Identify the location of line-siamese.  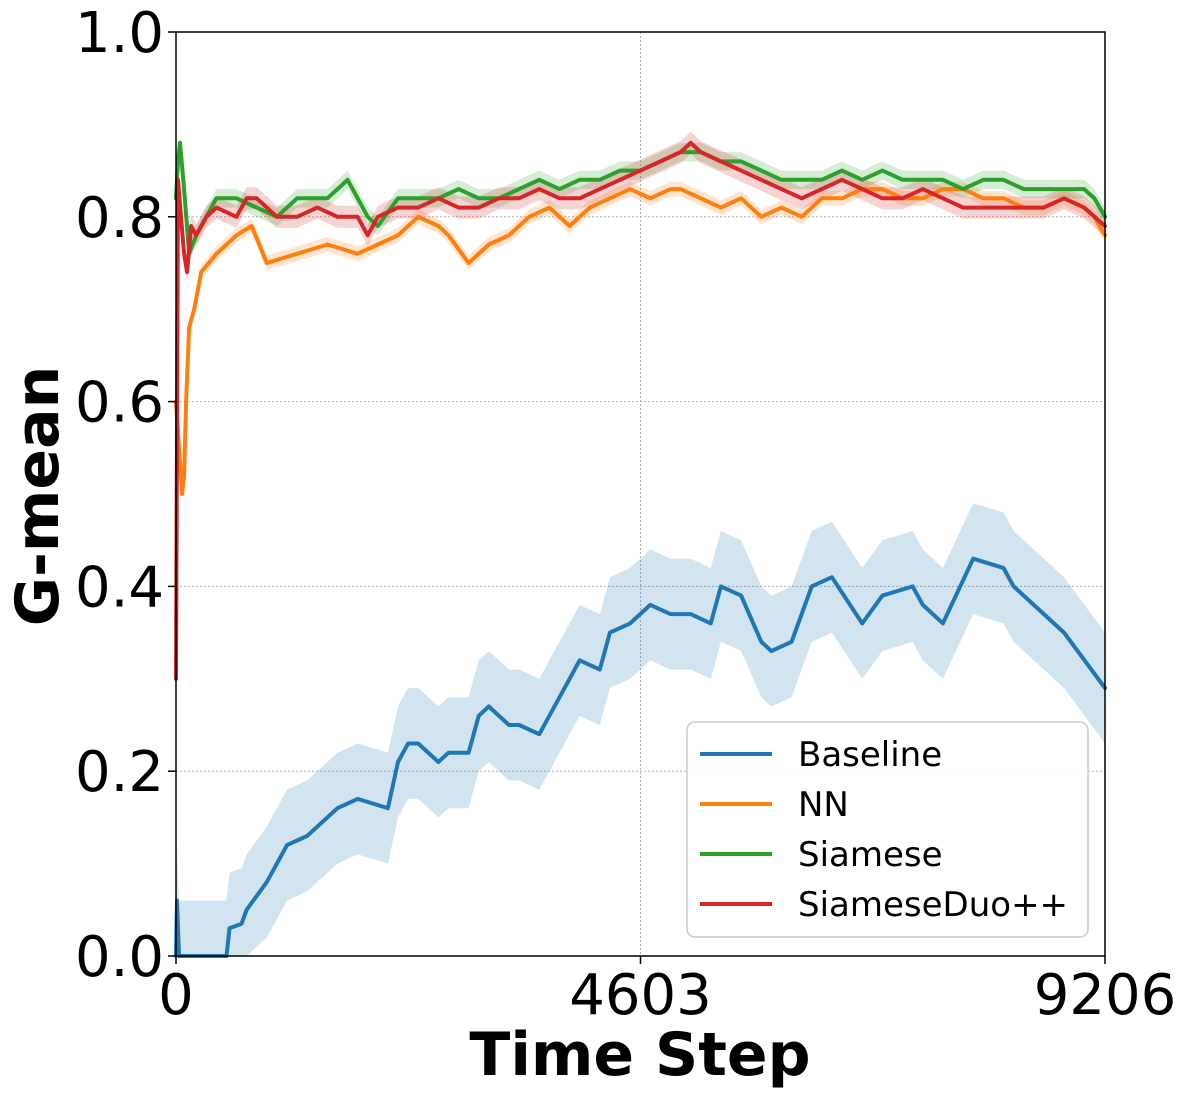
(640, 198).